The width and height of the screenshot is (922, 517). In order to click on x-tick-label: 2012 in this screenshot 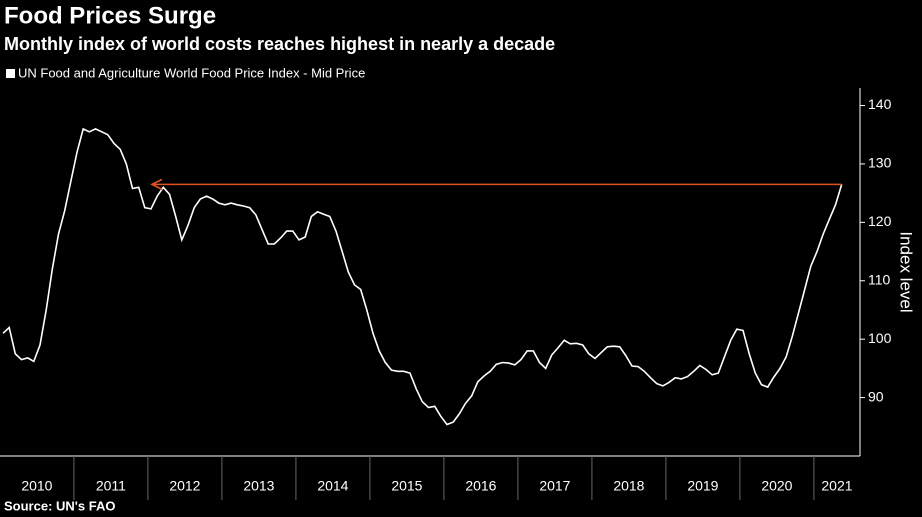, I will do `click(184, 486)`.